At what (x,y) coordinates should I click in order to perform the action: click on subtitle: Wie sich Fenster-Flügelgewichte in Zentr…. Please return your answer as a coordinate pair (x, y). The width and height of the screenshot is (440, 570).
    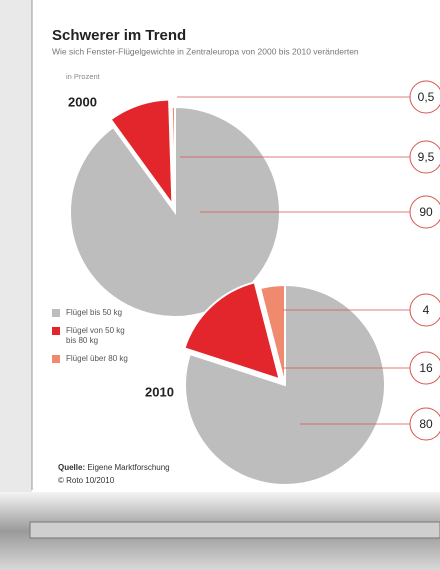
    Looking at the image, I should click on (205, 51).